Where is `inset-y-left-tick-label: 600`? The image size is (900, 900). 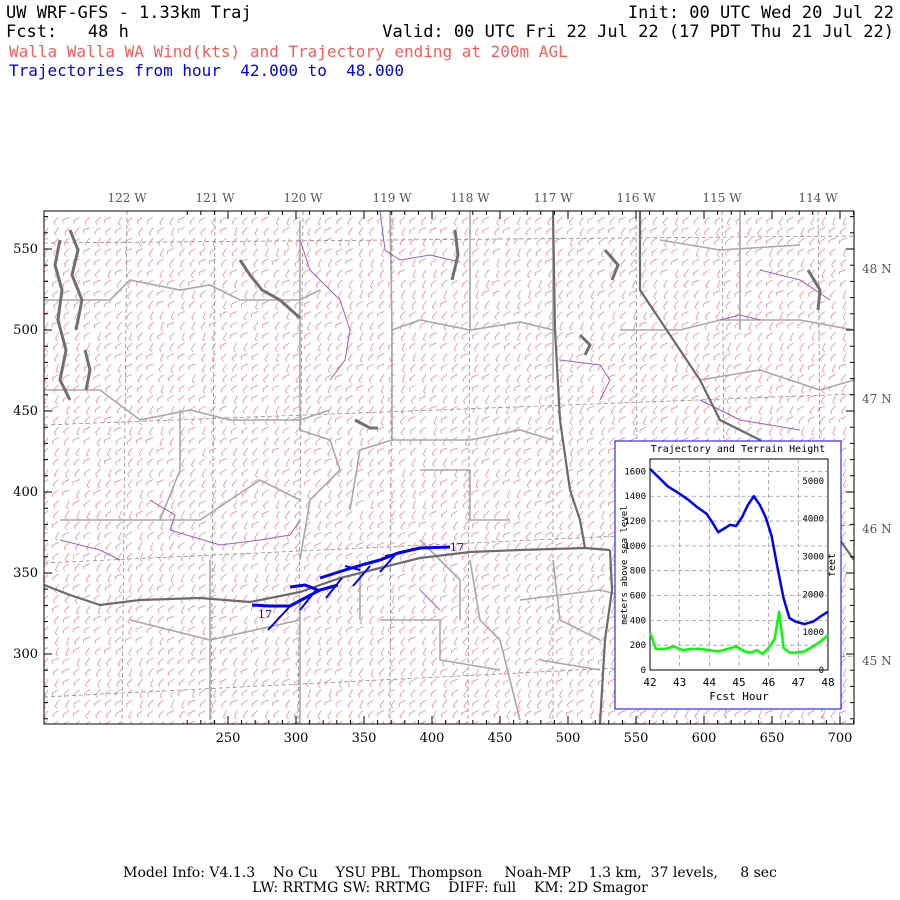 inset-y-left-tick-label: 600 is located at coordinates (638, 597).